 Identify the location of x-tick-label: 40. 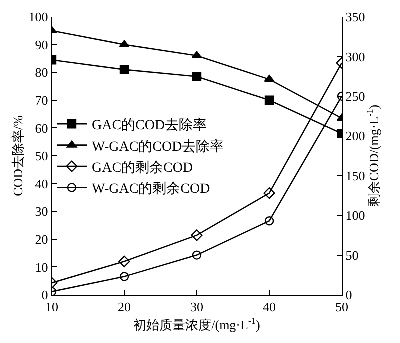
(269, 307).